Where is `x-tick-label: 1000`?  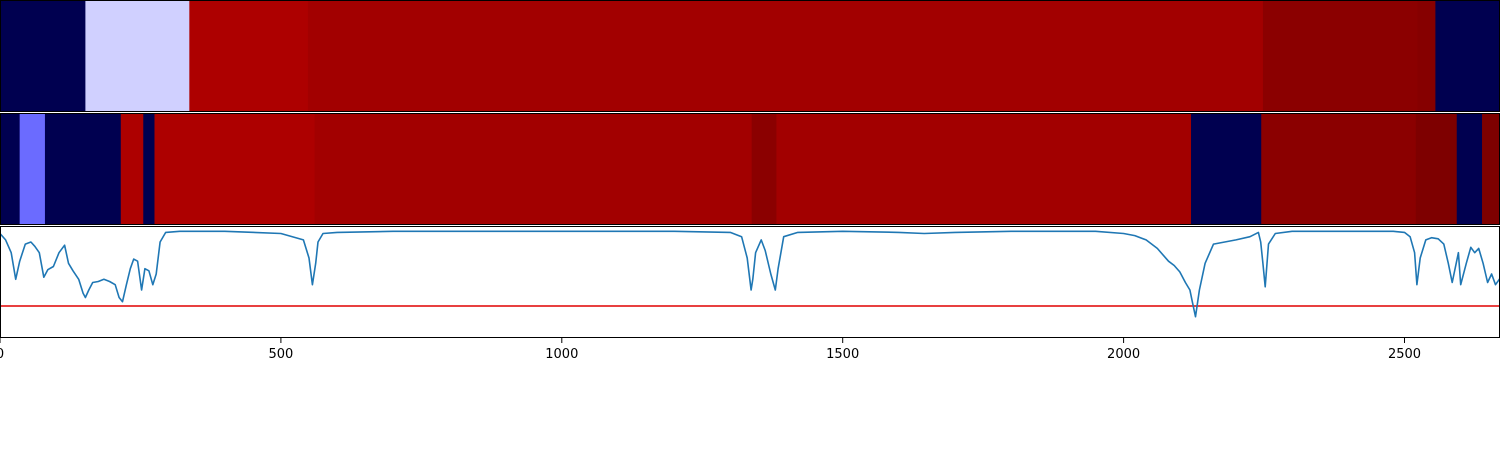
x-tick-label: 1000 is located at coordinates (561, 354).